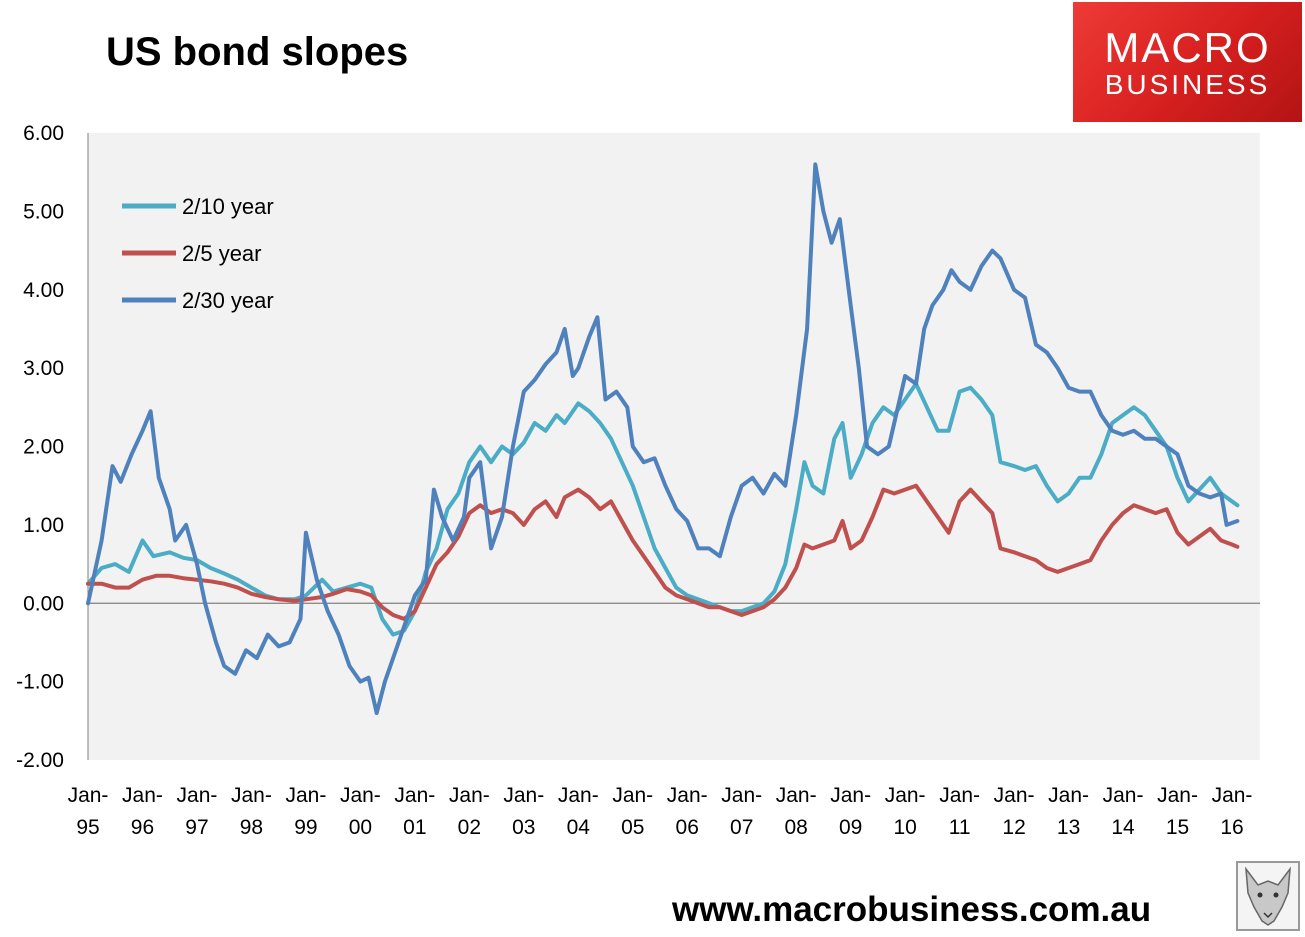 The image size is (1305, 937). Describe the element at coordinates (414, 827) in the screenshot. I see `x-tick-label: 01` at that location.